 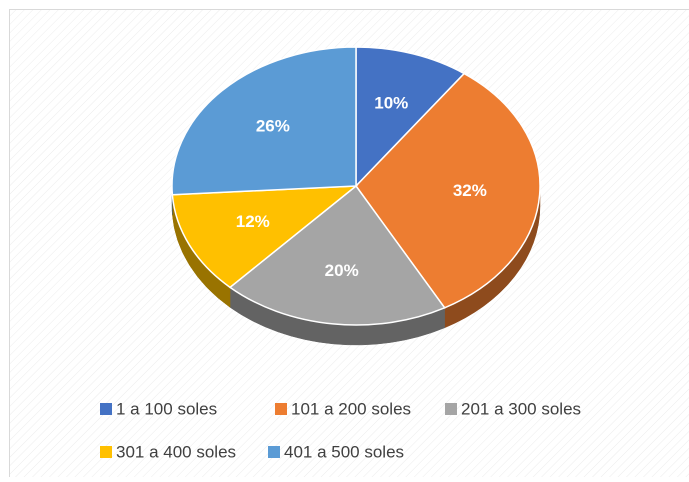 I want to click on data-label: 26%, so click(x=273, y=125).